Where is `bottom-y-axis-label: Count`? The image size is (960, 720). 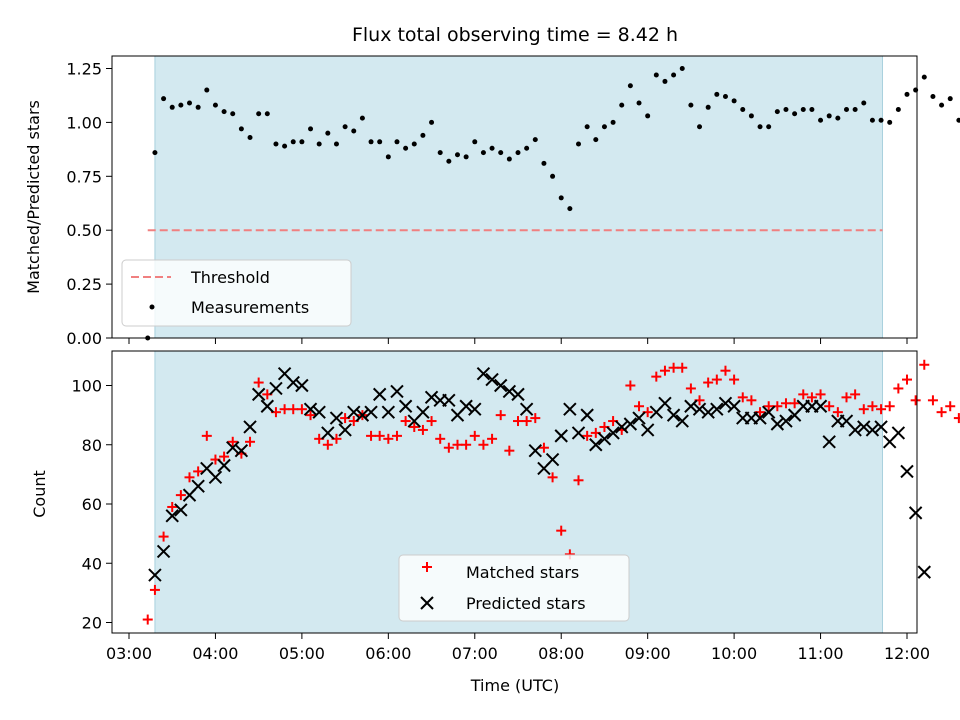
bottom-y-axis-label: Count is located at coordinates (39, 494).